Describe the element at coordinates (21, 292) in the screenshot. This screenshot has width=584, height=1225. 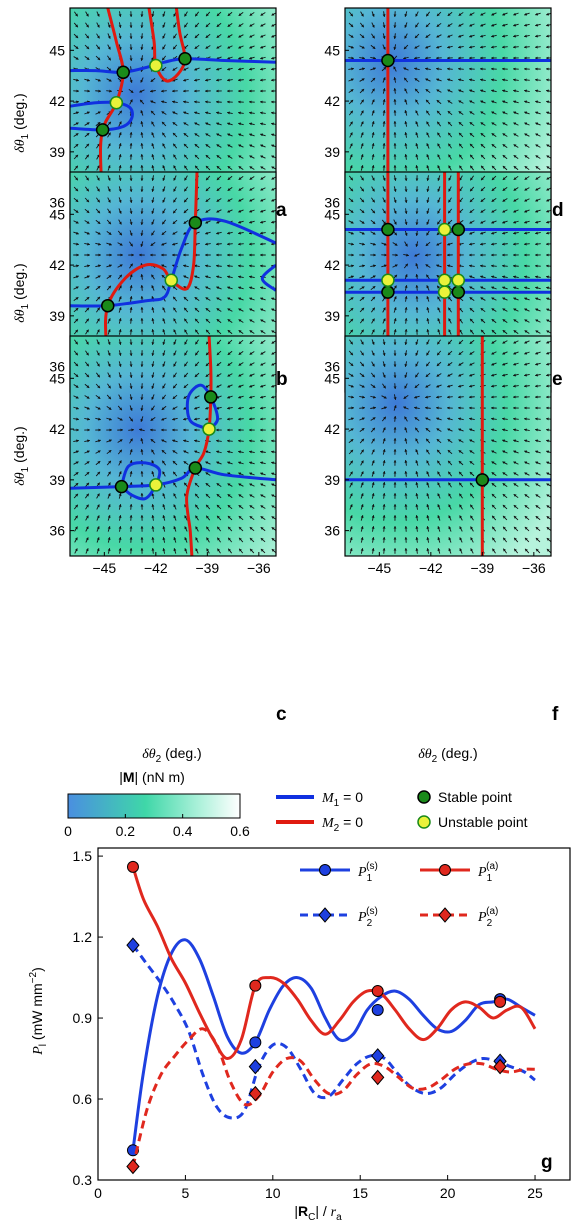
I see `y-axis-label-b: δθ1 (deg.)` at that location.